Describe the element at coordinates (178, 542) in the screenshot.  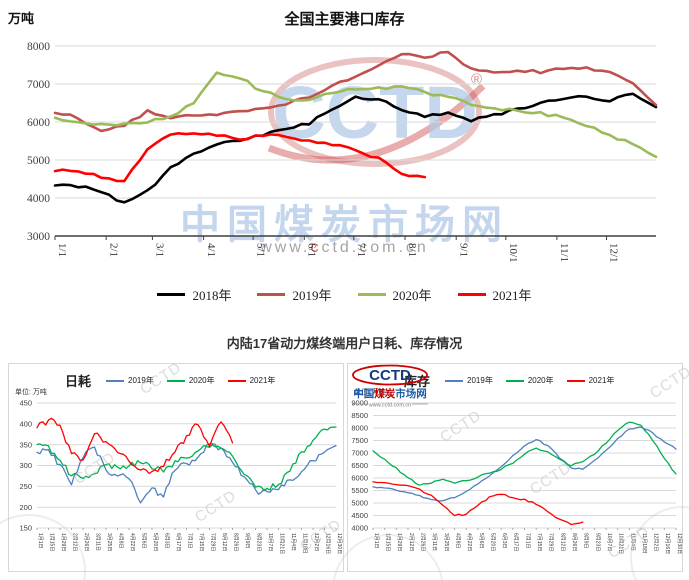
I see `x-axis-tick-label: 6月17日` at that location.